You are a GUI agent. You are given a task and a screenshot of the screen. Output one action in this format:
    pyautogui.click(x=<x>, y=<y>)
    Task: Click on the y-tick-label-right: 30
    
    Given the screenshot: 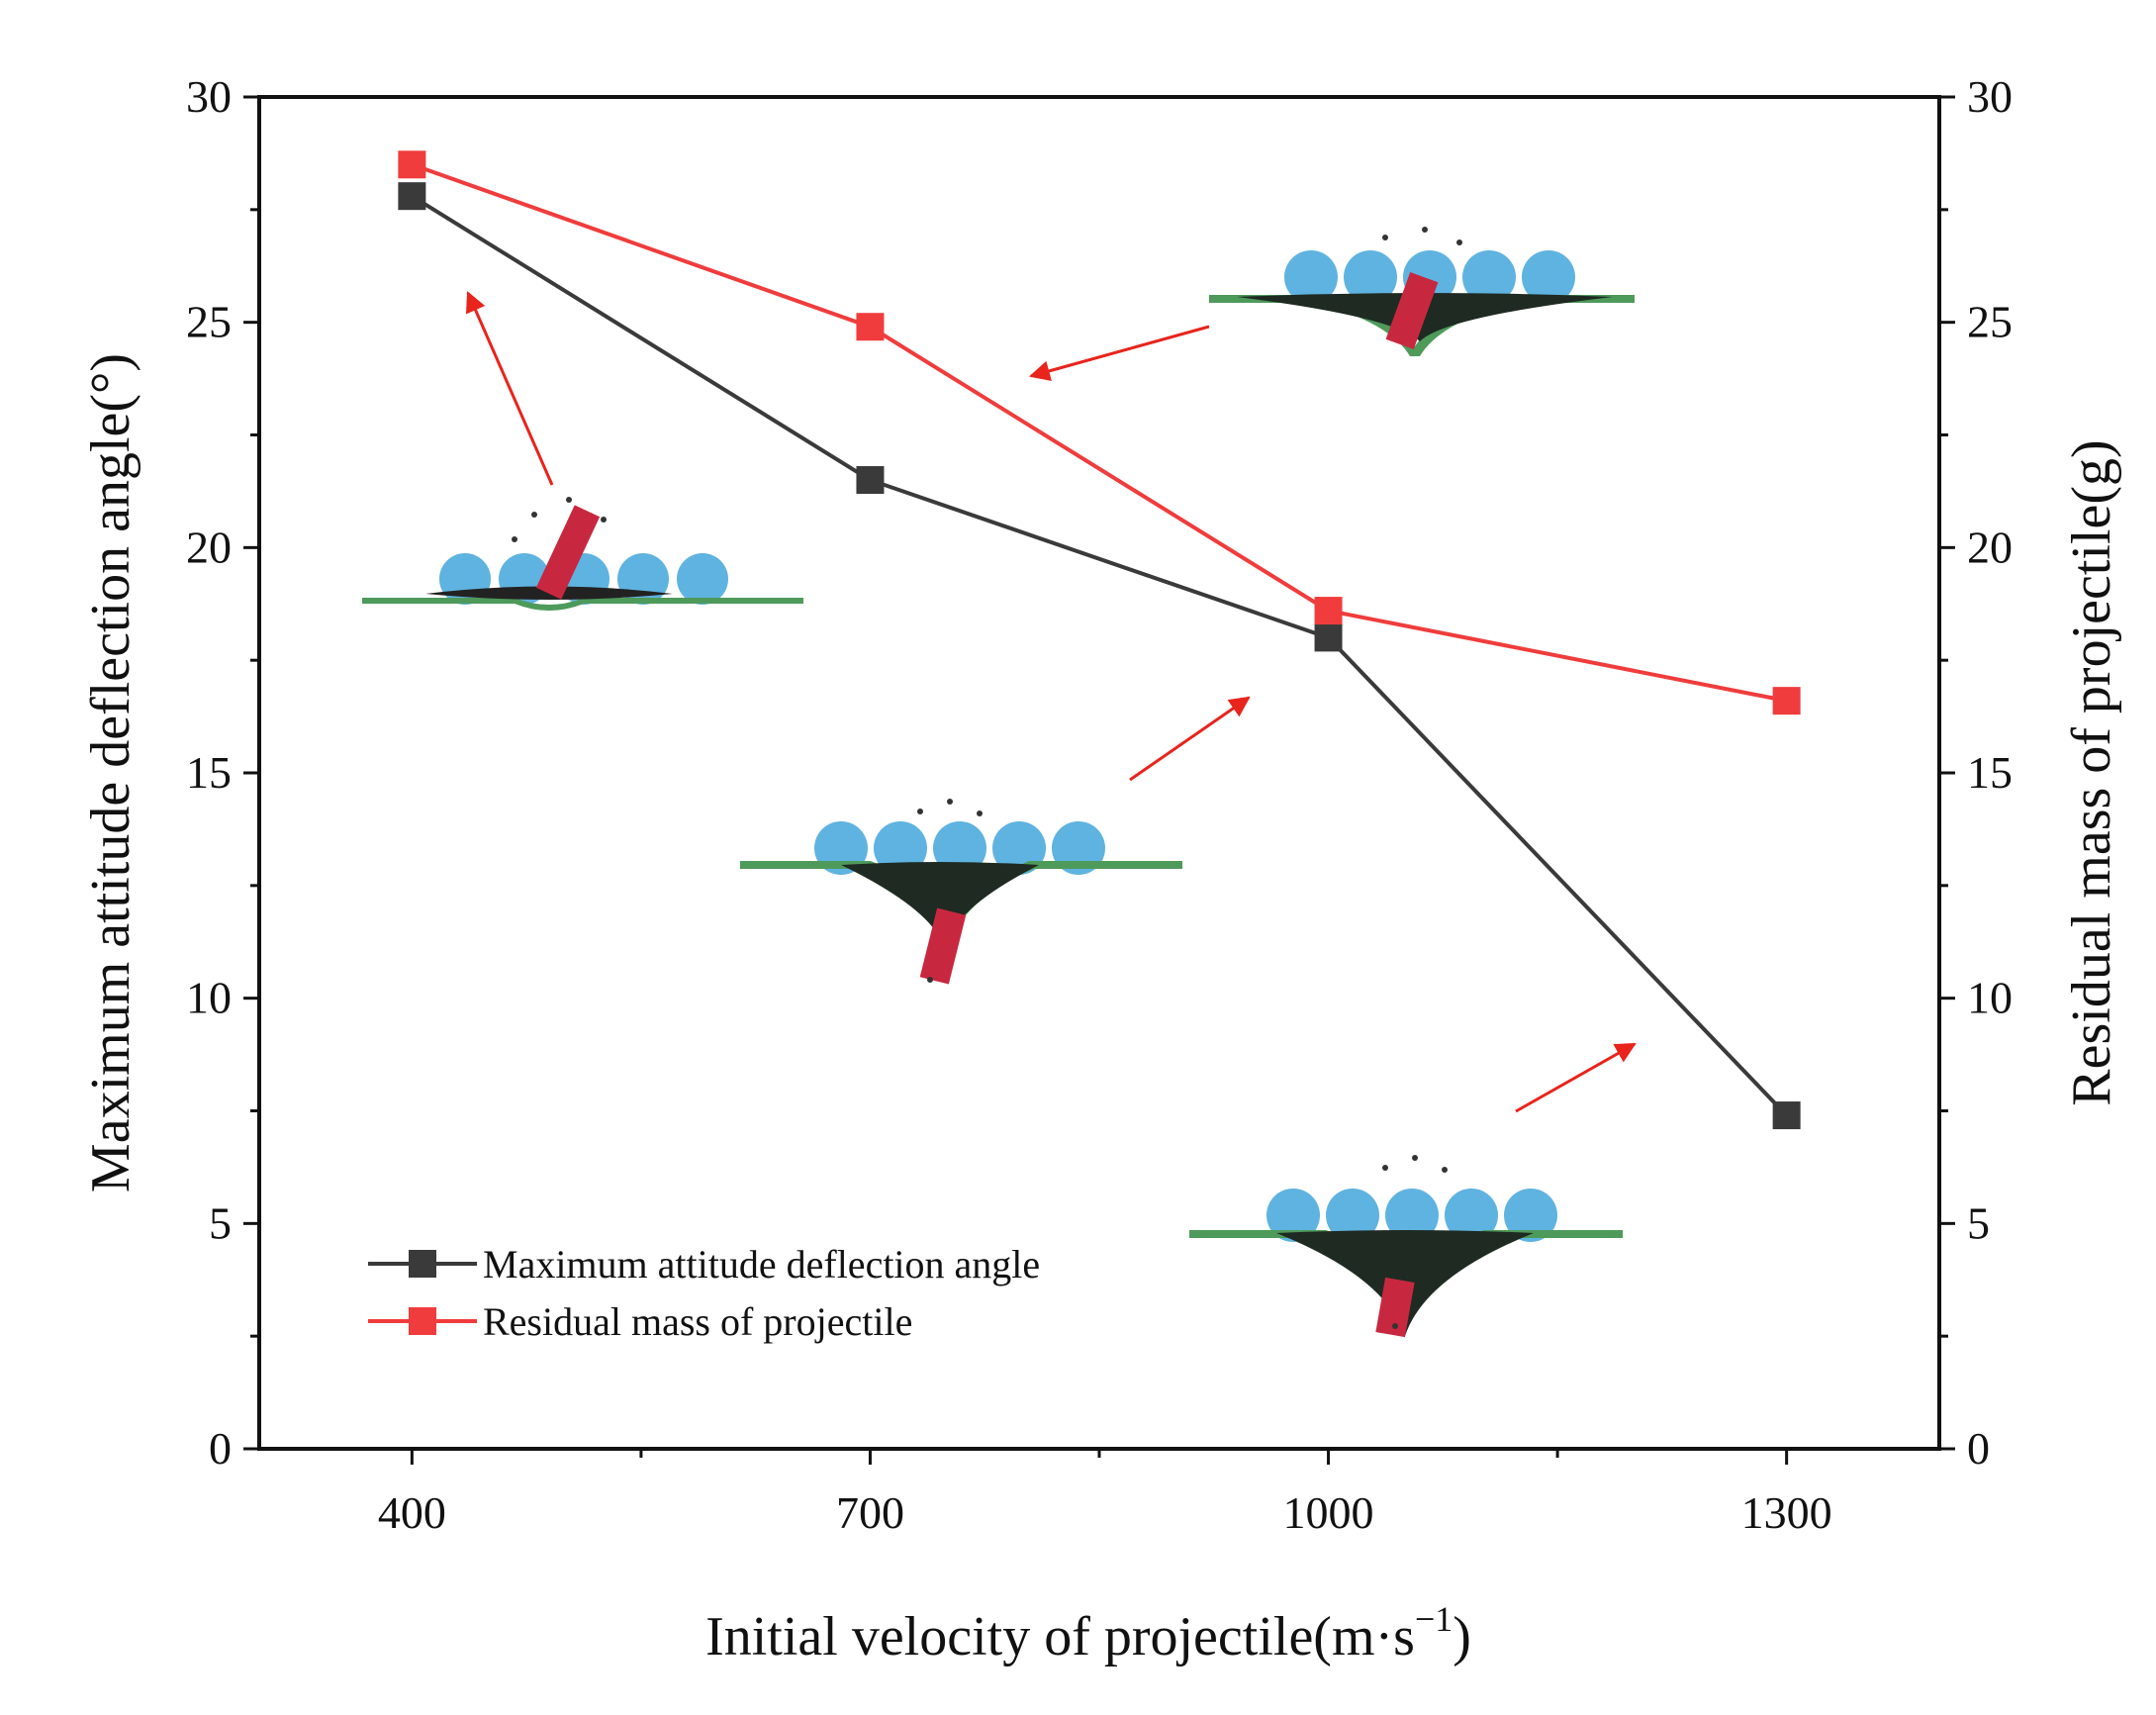 What is the action you would take?
    pyautogui.click(x=1990, y=96)
    